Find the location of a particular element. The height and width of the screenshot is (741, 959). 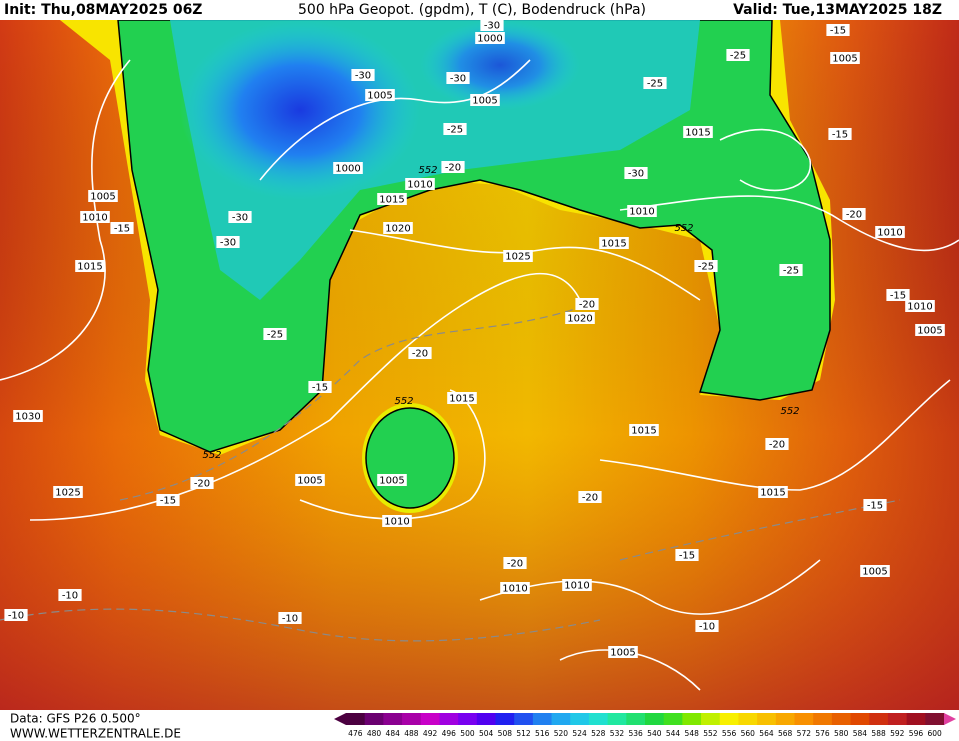

site-name: WWW.WETTERZENTRALE.DE is located at coordinates (95, 734).